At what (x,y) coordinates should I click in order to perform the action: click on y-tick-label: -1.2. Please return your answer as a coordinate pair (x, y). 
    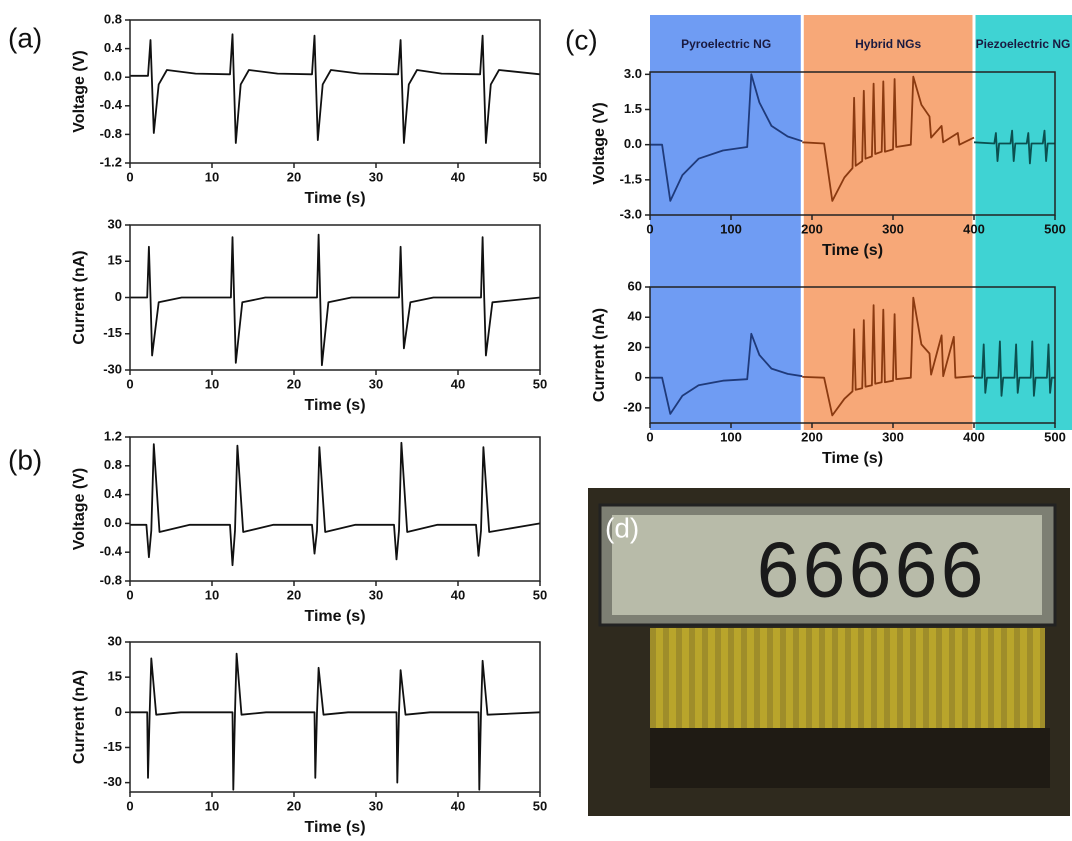
    Looking at the image, I should click on (111, 161).